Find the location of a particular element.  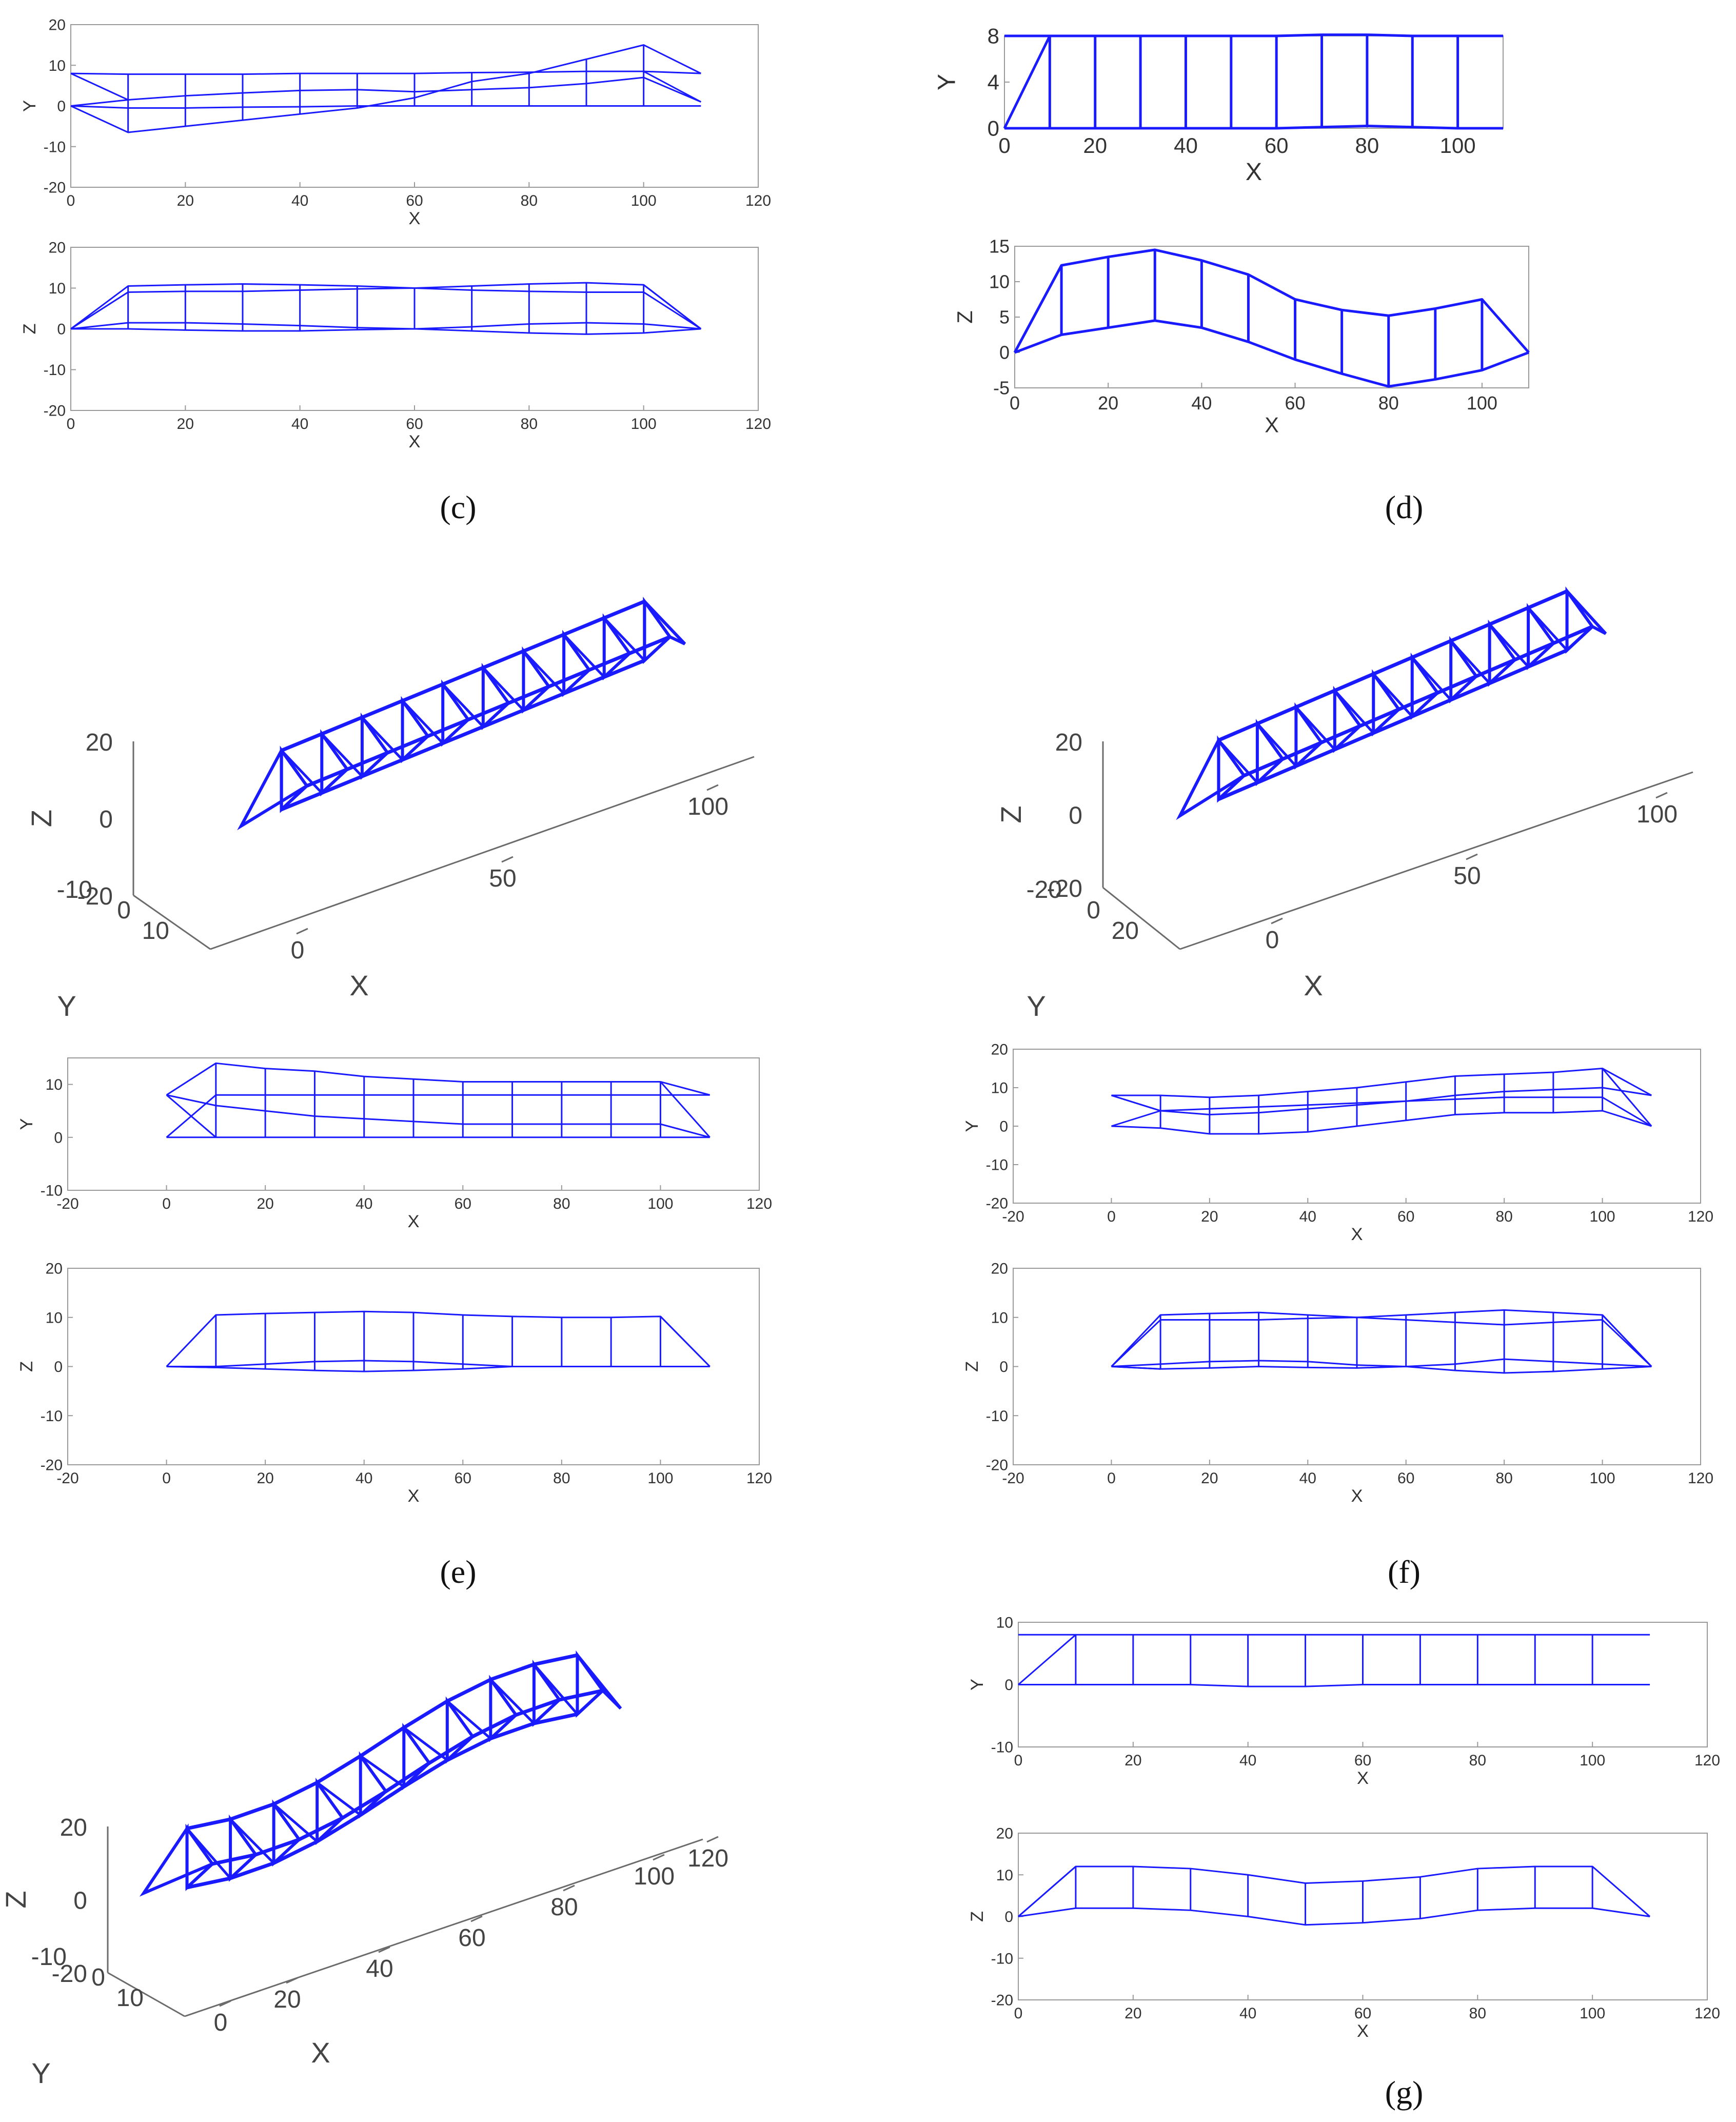

caption-c: (c) is located at coordinates (458, 507).